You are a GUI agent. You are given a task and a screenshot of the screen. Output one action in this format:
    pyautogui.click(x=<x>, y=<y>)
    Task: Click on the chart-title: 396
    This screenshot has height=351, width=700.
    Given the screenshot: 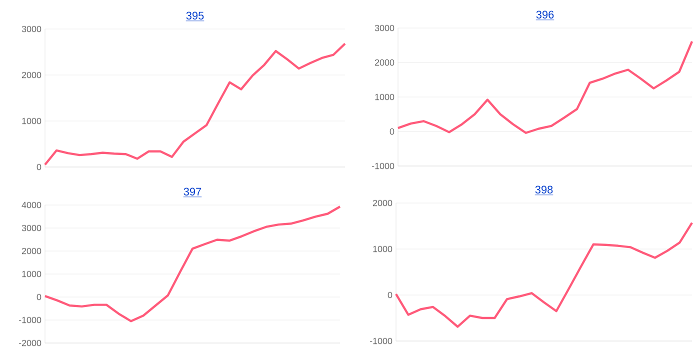 What is the action you would take?
    pyautogui.click(x=545, y=14)
    